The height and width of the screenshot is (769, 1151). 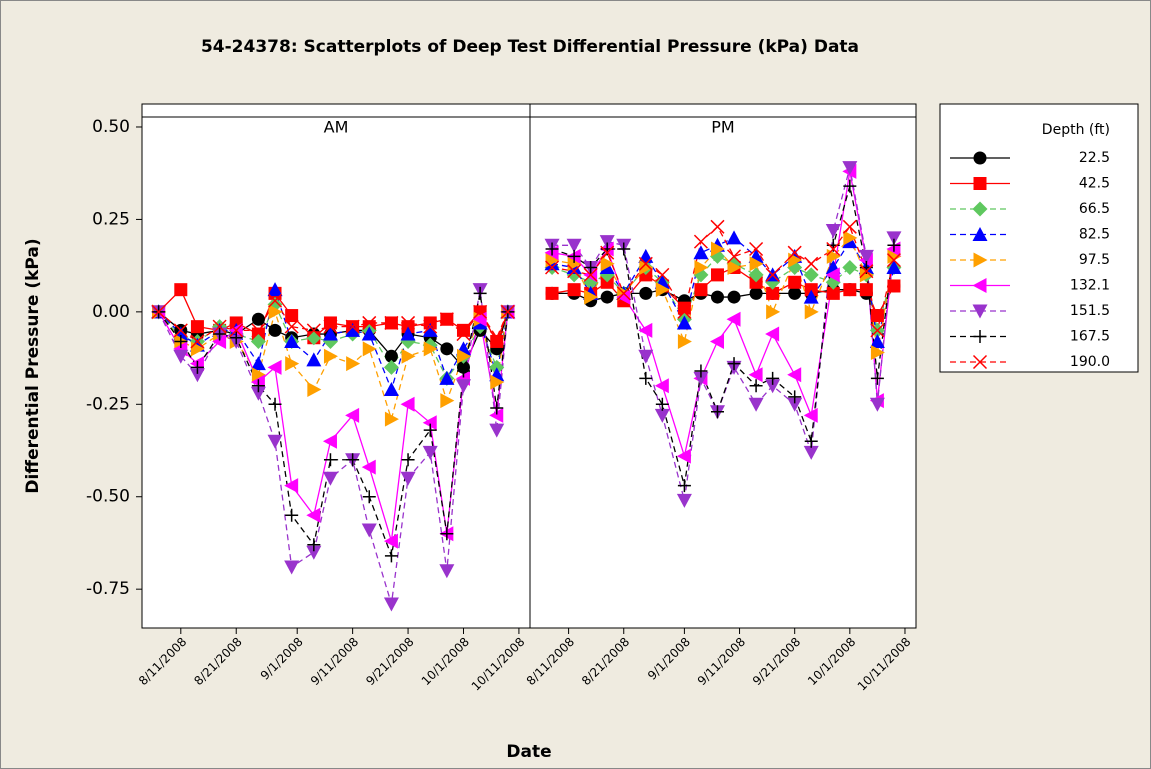 I want to click on legend-label: 22.5, so click(x=1094, y=158).